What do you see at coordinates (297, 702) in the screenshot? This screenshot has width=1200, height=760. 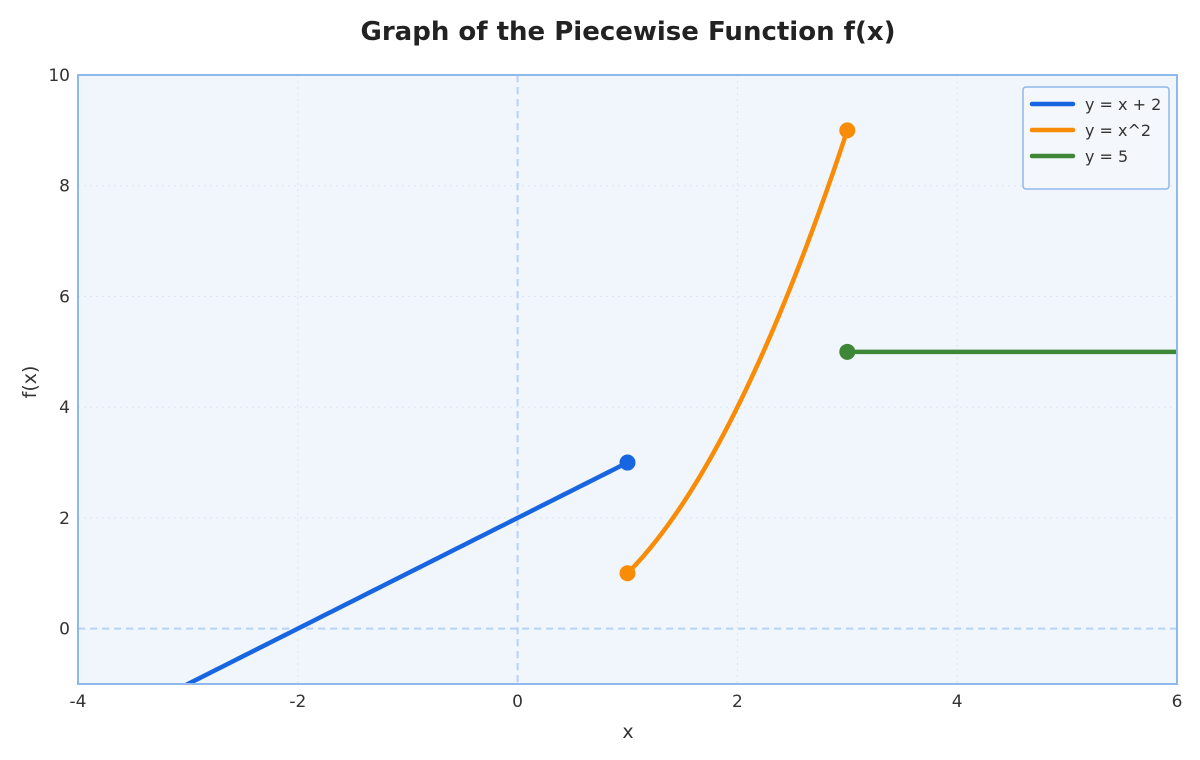 I see `x-tick-label: -2` at bounding box center [297, 702].